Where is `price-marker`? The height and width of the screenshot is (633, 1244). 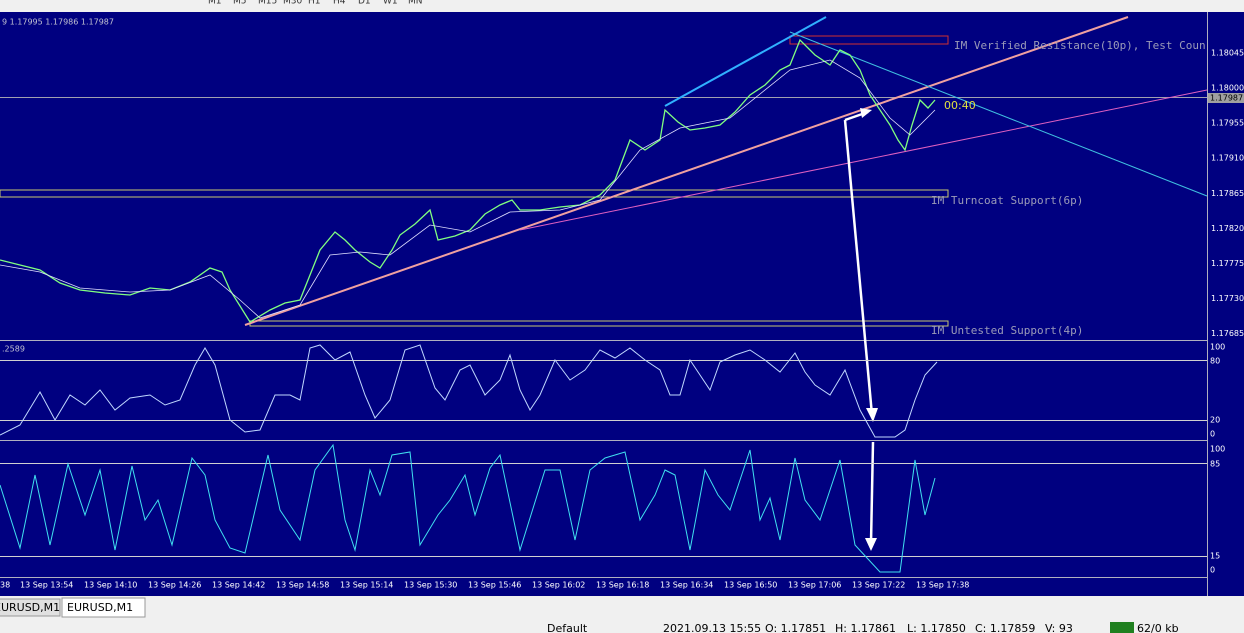
price-marker is located at coordinates (1226, 98).